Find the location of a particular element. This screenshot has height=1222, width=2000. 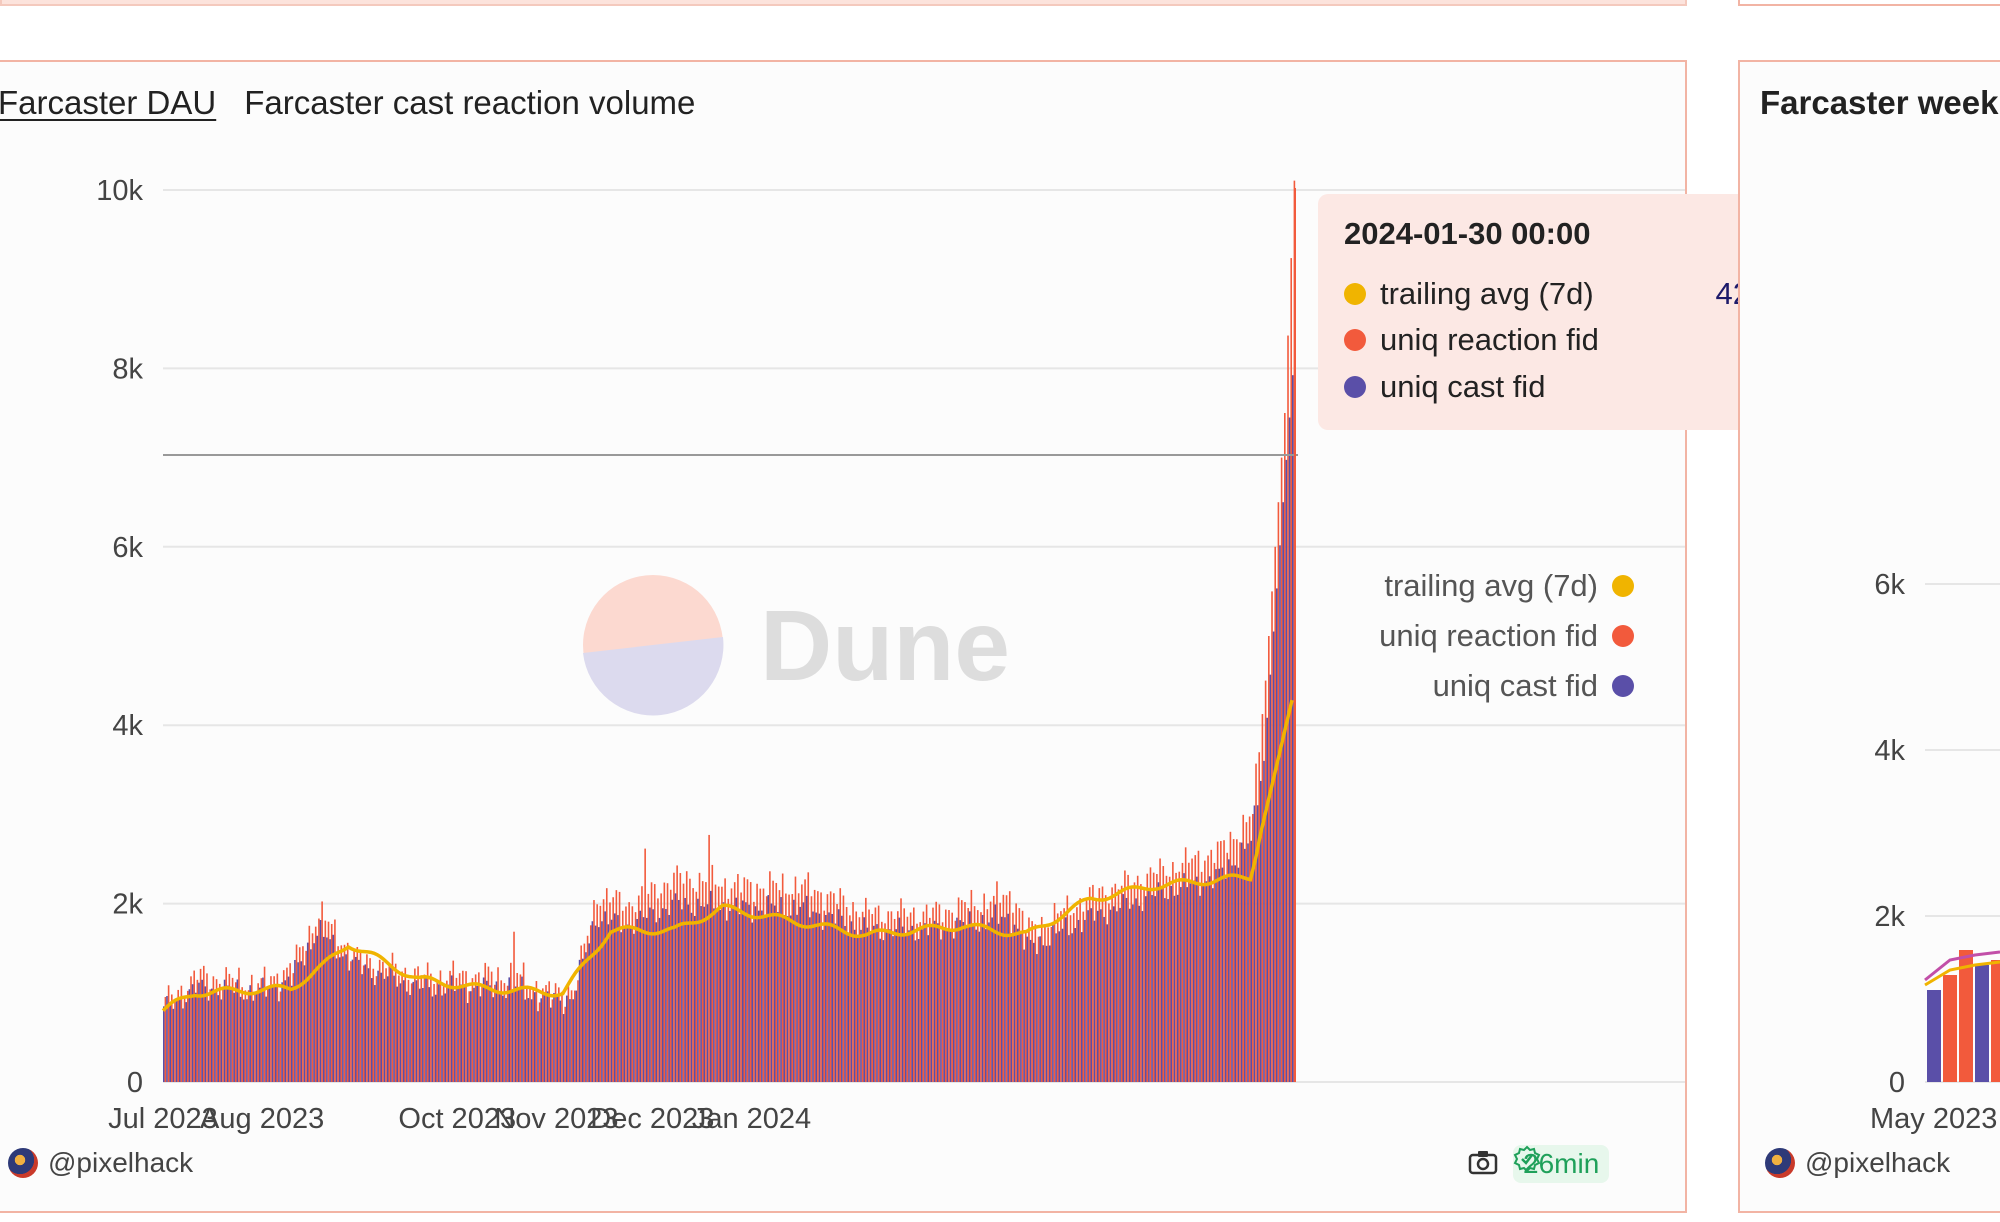

refresh-badge: 26min is located at coordinates (1561, 1164).